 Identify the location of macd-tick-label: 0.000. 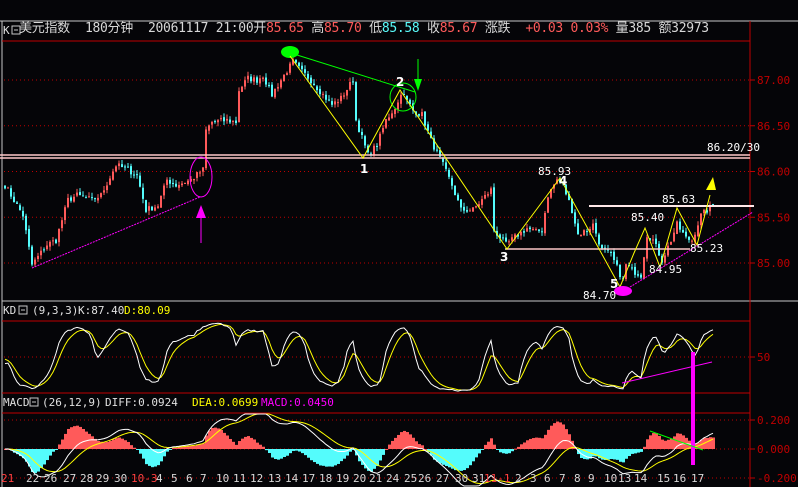
(773, 449).